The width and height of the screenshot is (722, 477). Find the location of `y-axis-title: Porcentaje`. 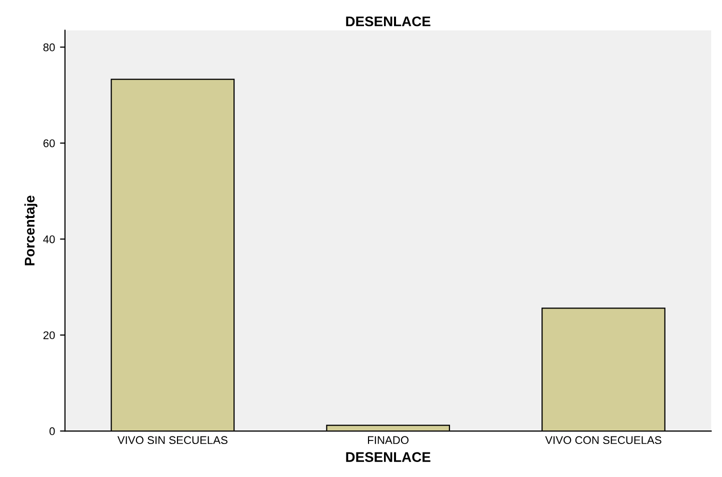

y-axis-title: Porcentaje is located at coordinates (31, 231).